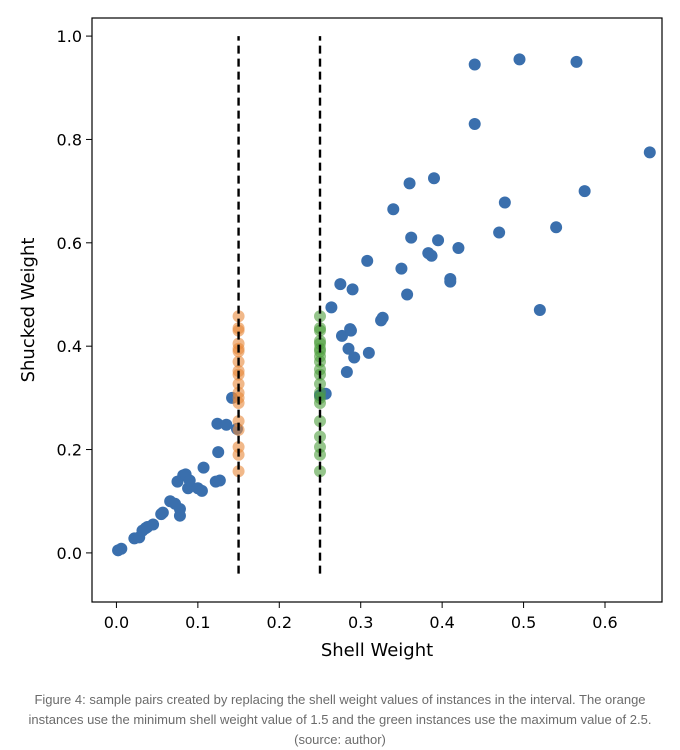 The image size is (680, 750). What do you see at coordinates (69, 346) in the screenshot?
I see `y-tick-label: 0.4` at bounding box center [69, 346].